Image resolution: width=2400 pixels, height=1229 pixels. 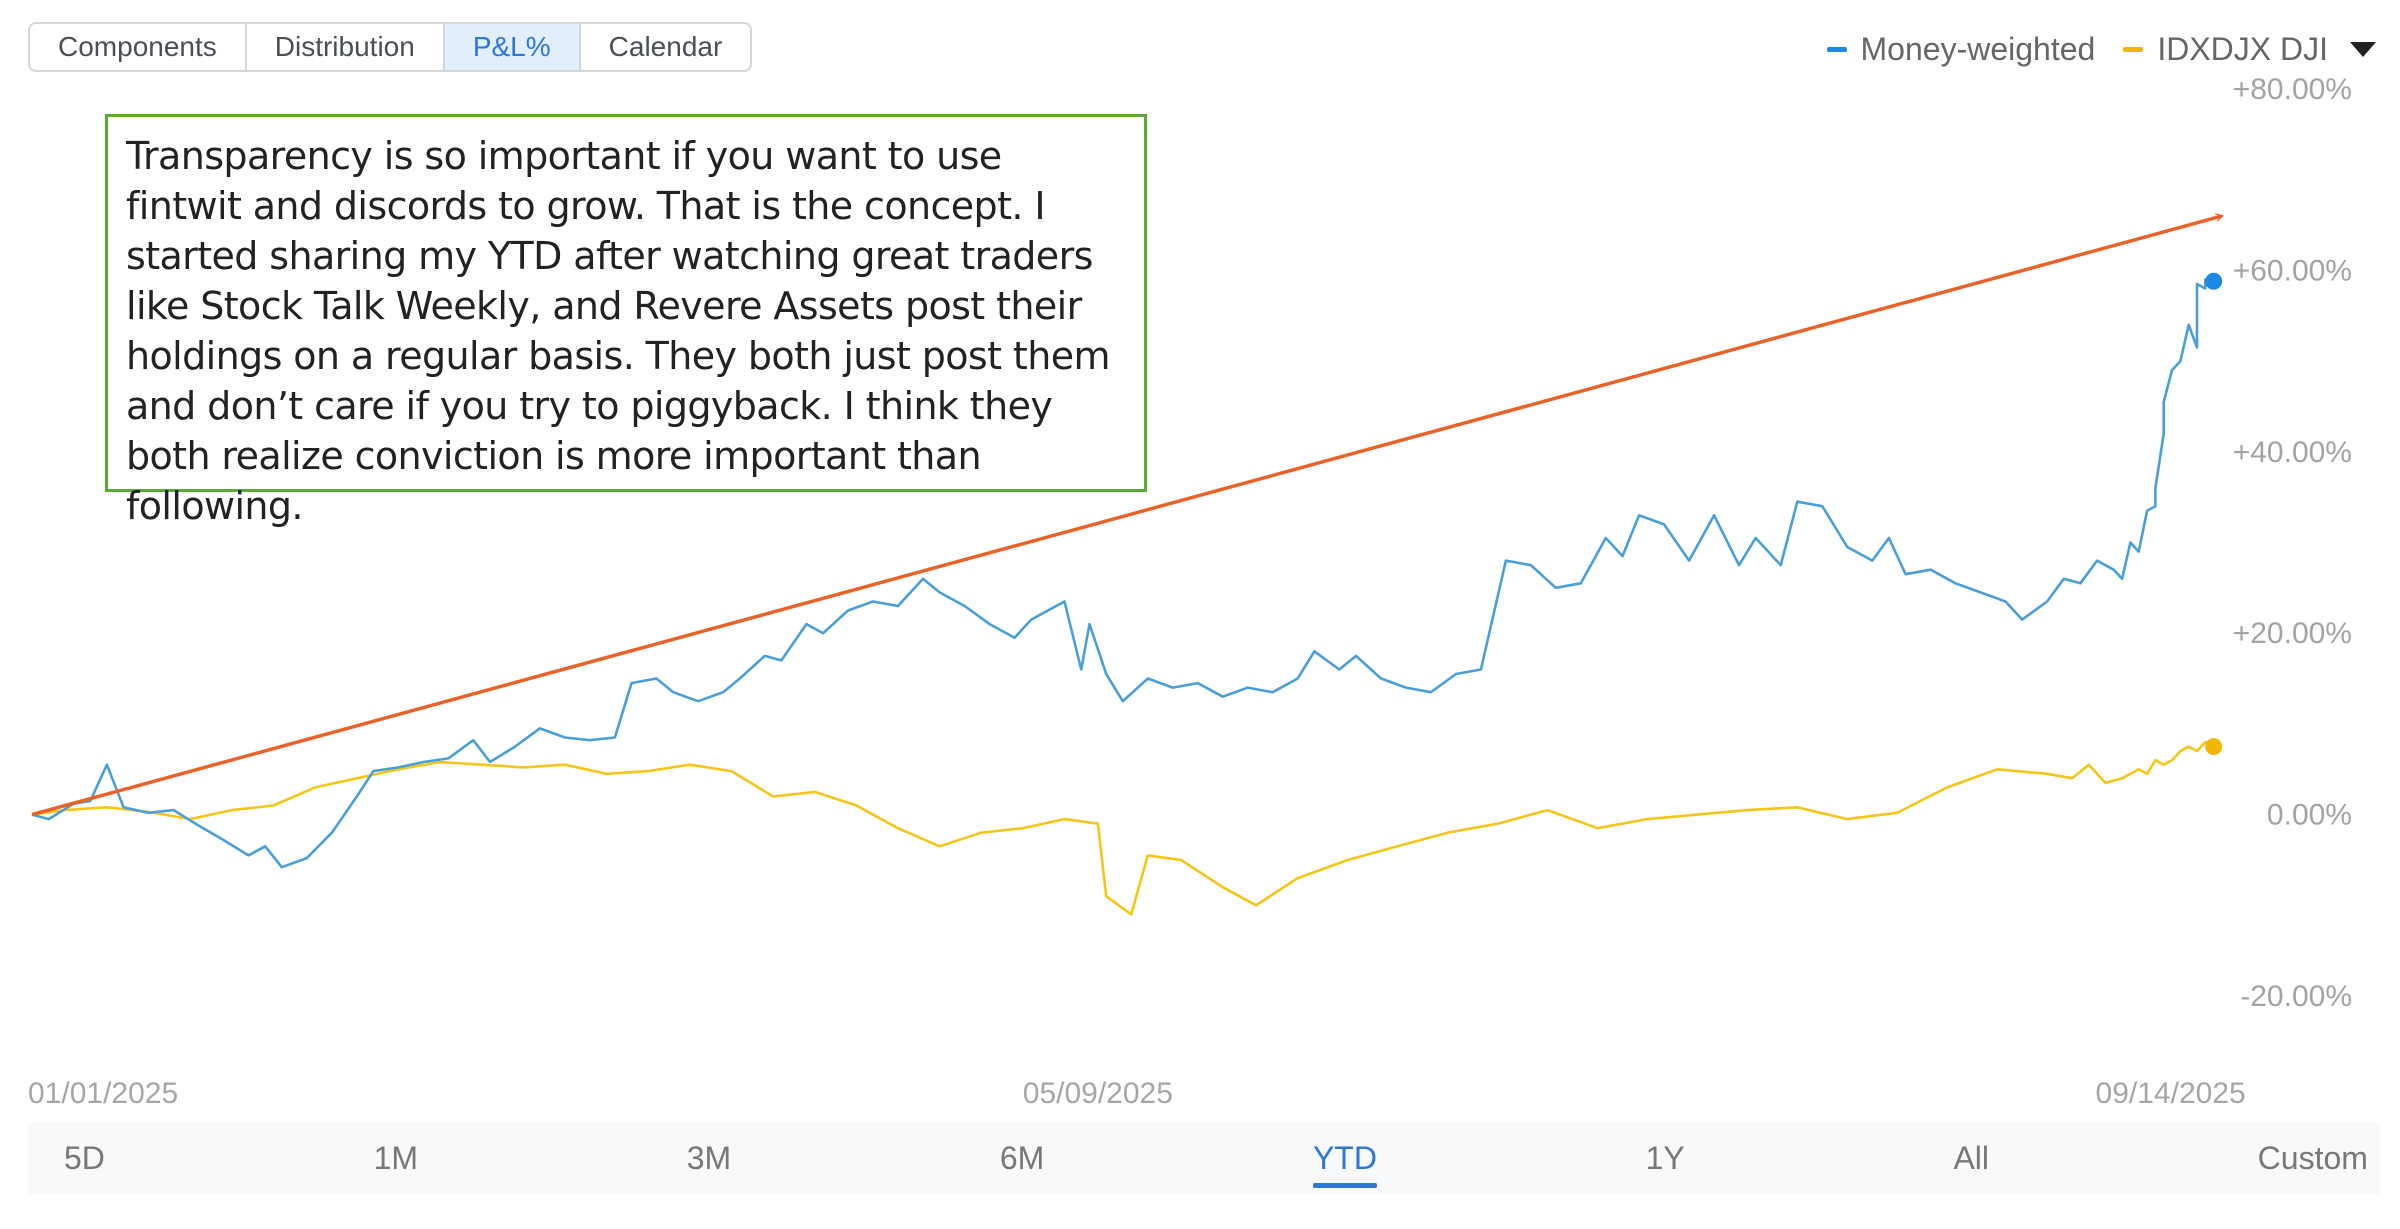 What do you see at coordinates (1022, 1157) in the screenshot?
I see `range-6m-button: 6M` at bounding box center [1022, 1157].